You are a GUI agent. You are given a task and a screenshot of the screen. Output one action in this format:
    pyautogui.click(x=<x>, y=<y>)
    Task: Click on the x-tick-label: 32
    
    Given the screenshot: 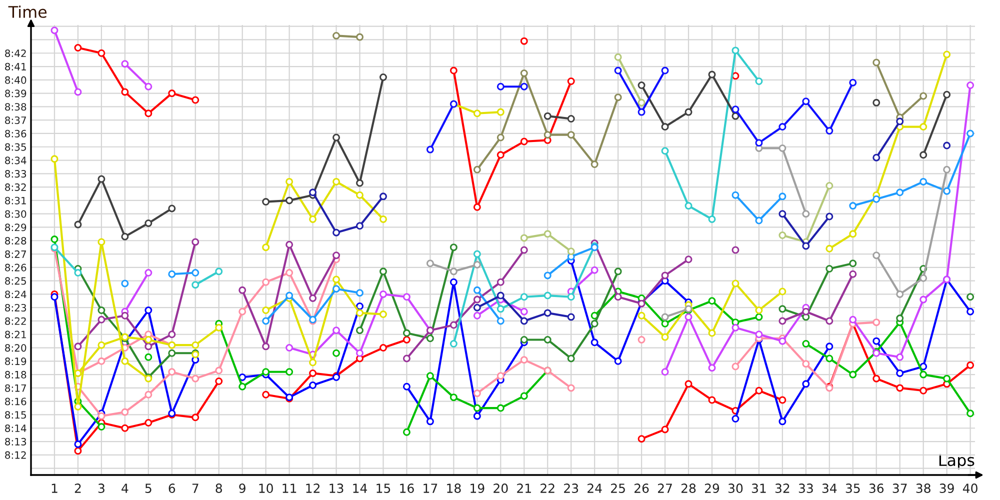 What is the action you would take?
    pyautogui.click(x=782, y=489)
    